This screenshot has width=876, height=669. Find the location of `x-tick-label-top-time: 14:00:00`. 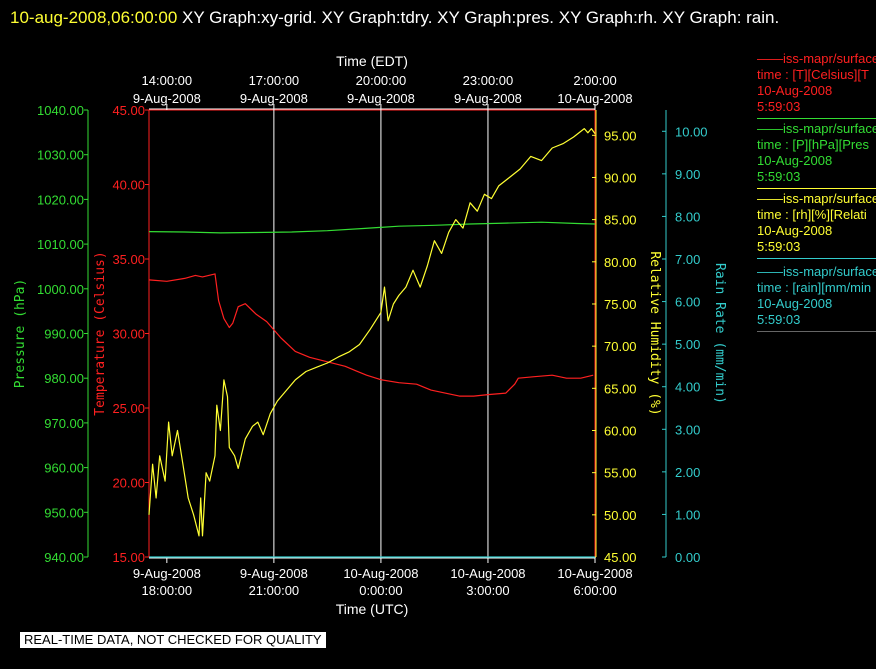

x-tick-label-top-time: 14:00:00 is located at coordinates (167, 80).